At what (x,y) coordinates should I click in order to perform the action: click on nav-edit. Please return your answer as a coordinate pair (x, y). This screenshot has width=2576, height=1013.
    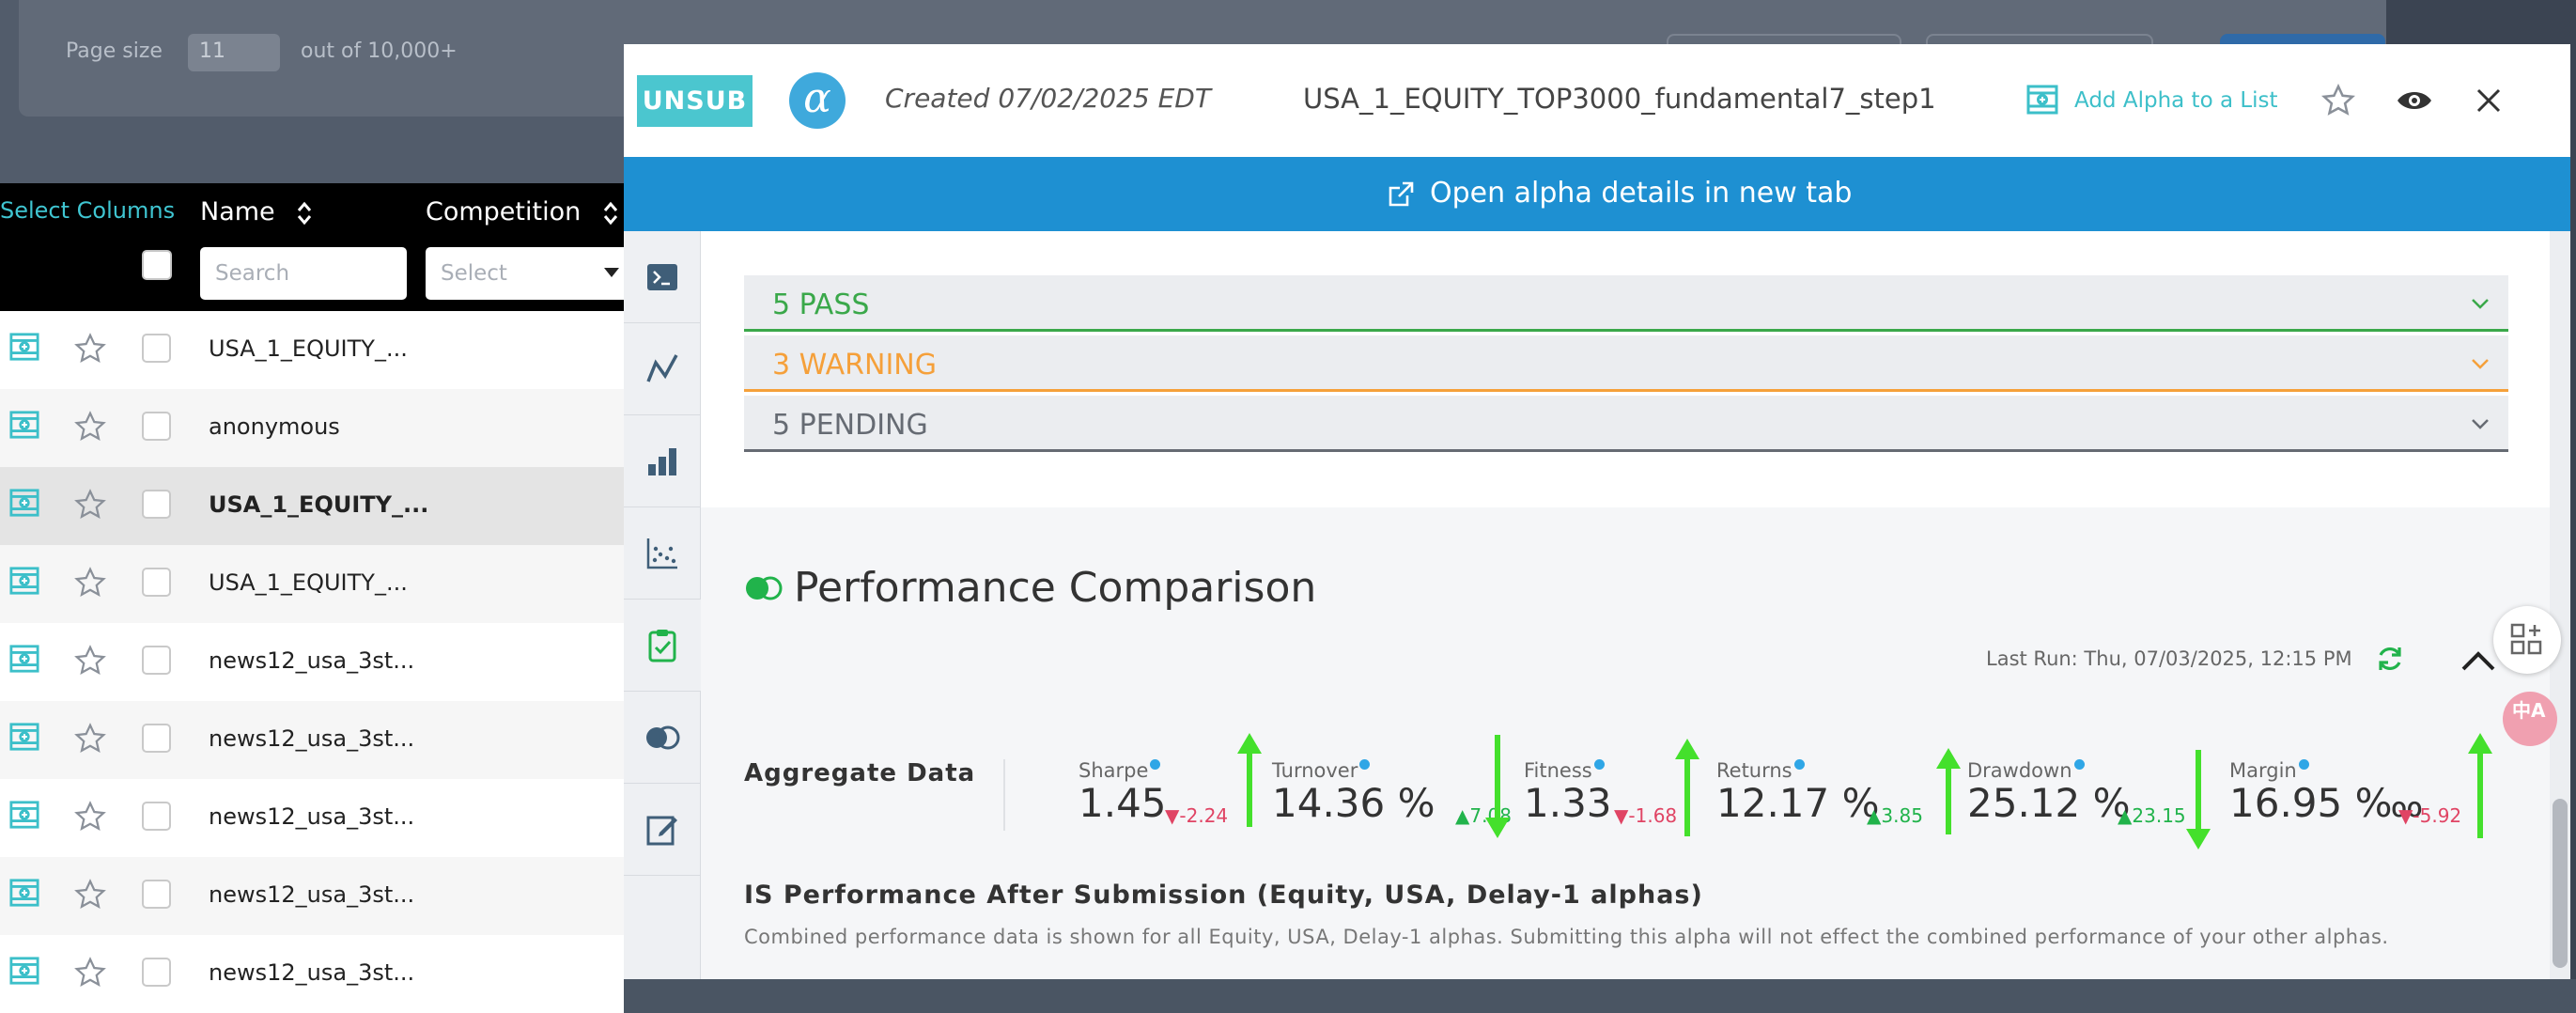
    Looking at the image, I should click on (662, 830).